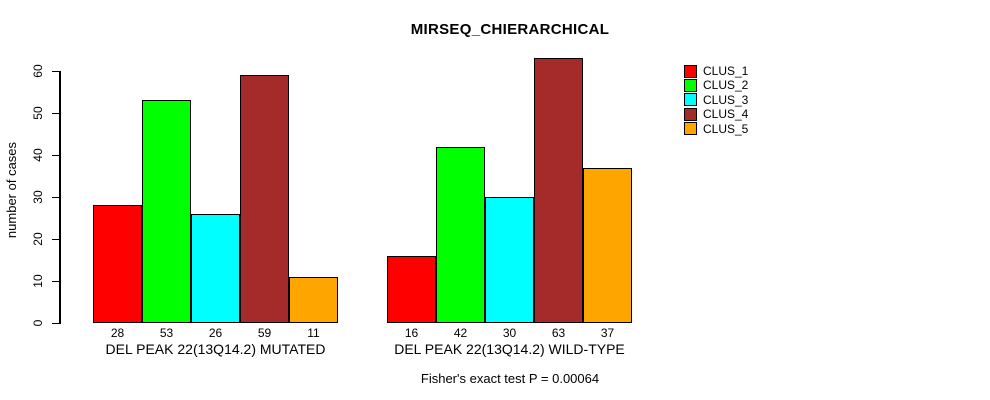 The width and height of the screenshot is (990, 400). I want to click on y-tick-label: 30, so click(38, 197).